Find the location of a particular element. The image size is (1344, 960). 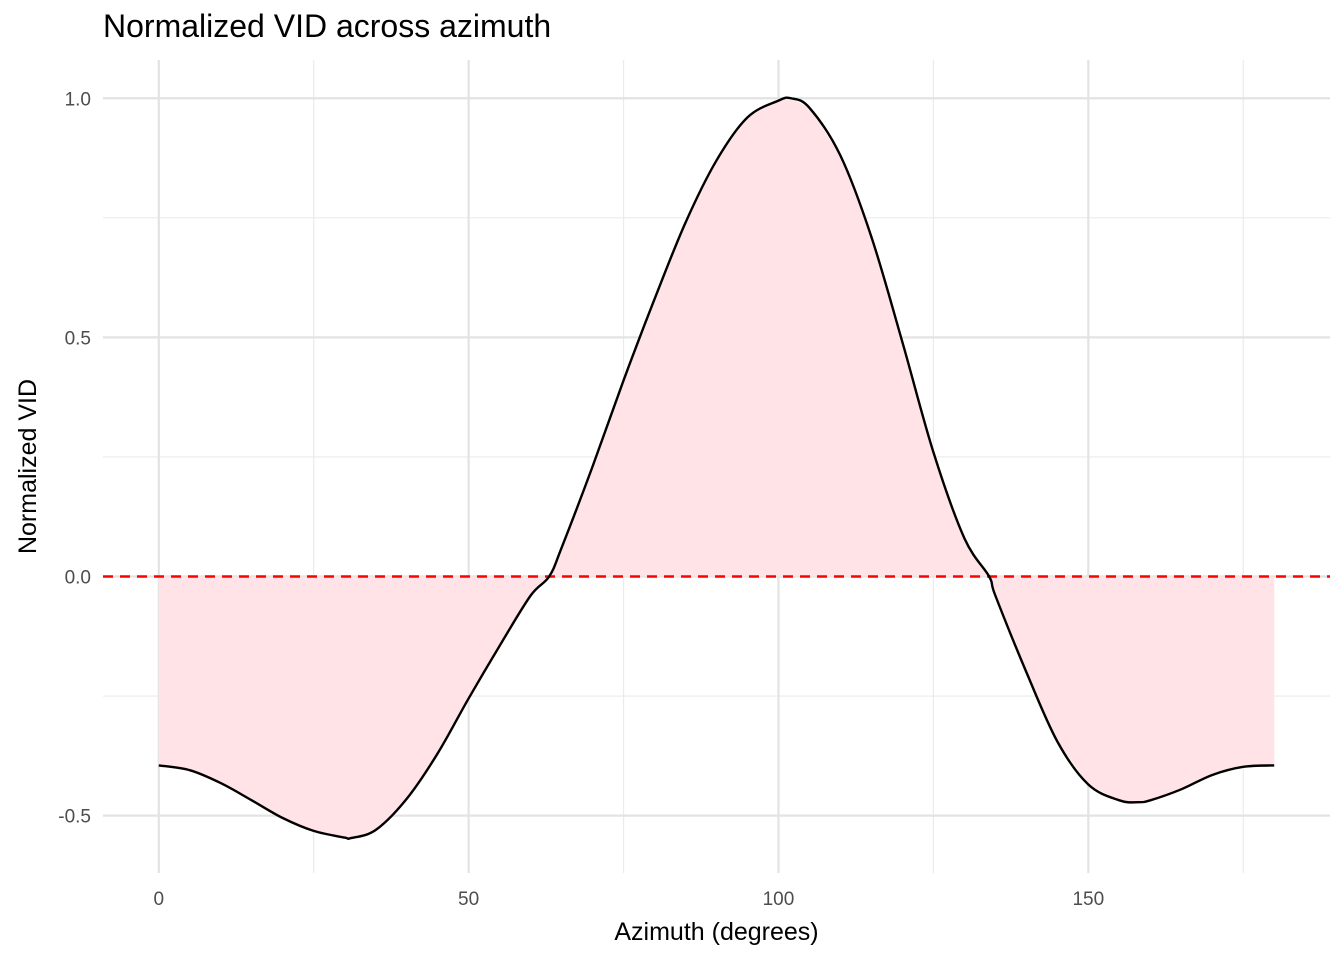

y-tick-label: 0.5 is located at coordinates (78, 338).